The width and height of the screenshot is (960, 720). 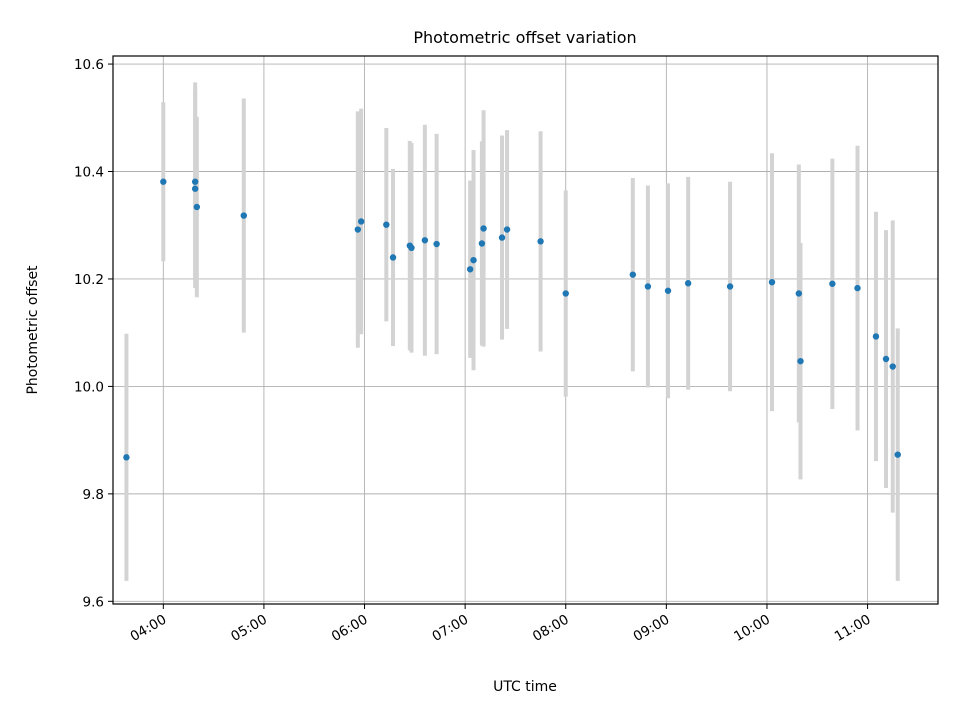 I want to click on x-tick-label: 05:00, so click(x=249, y=628).